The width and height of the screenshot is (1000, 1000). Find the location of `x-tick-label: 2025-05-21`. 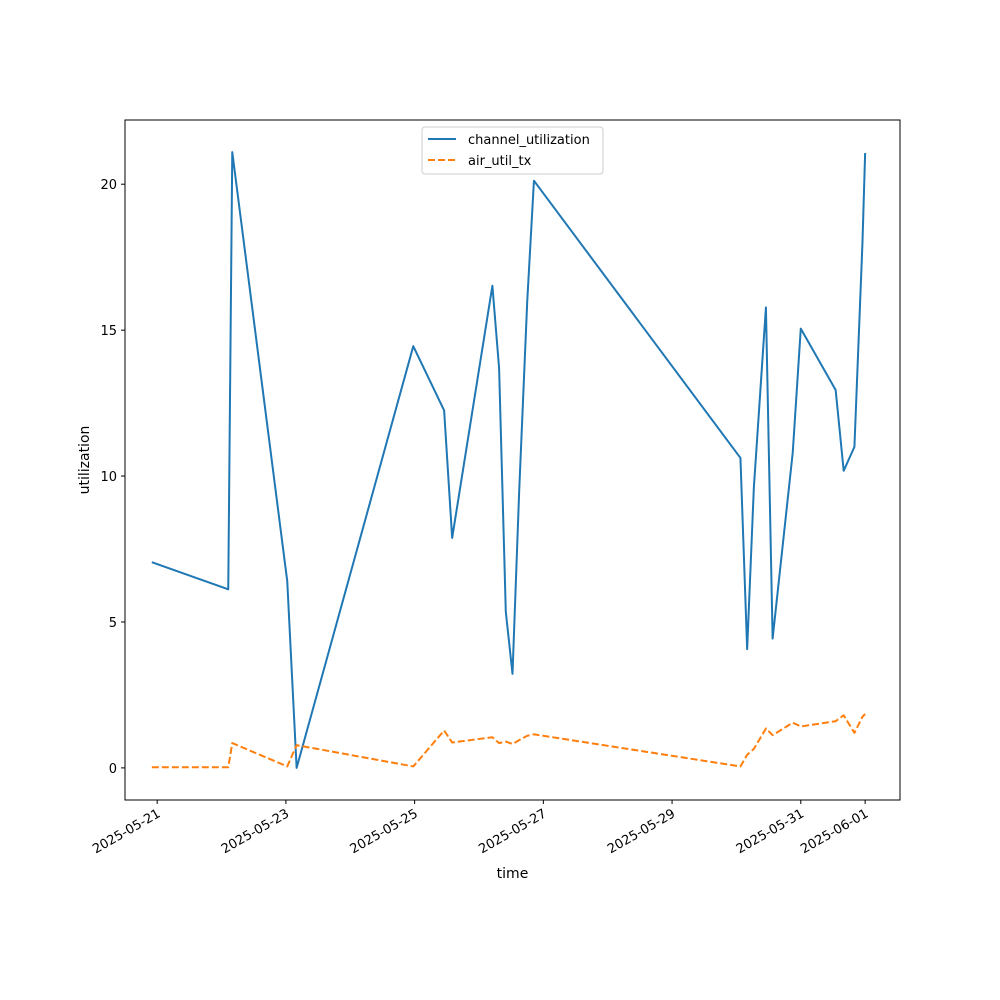

x-tick-label: 2025-05-21 is located at coordinates (126, 831).